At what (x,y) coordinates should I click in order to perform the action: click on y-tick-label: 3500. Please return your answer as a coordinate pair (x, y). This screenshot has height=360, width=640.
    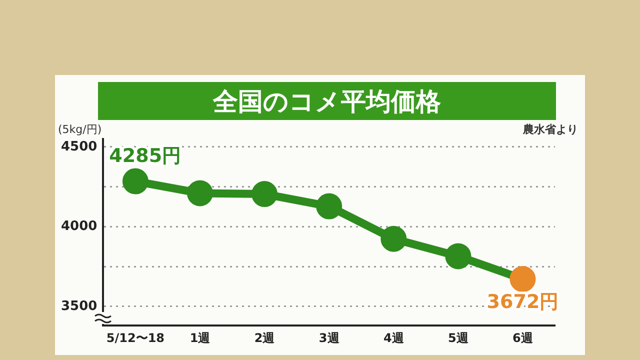
    Looking at the image, I should click on (79, 306).